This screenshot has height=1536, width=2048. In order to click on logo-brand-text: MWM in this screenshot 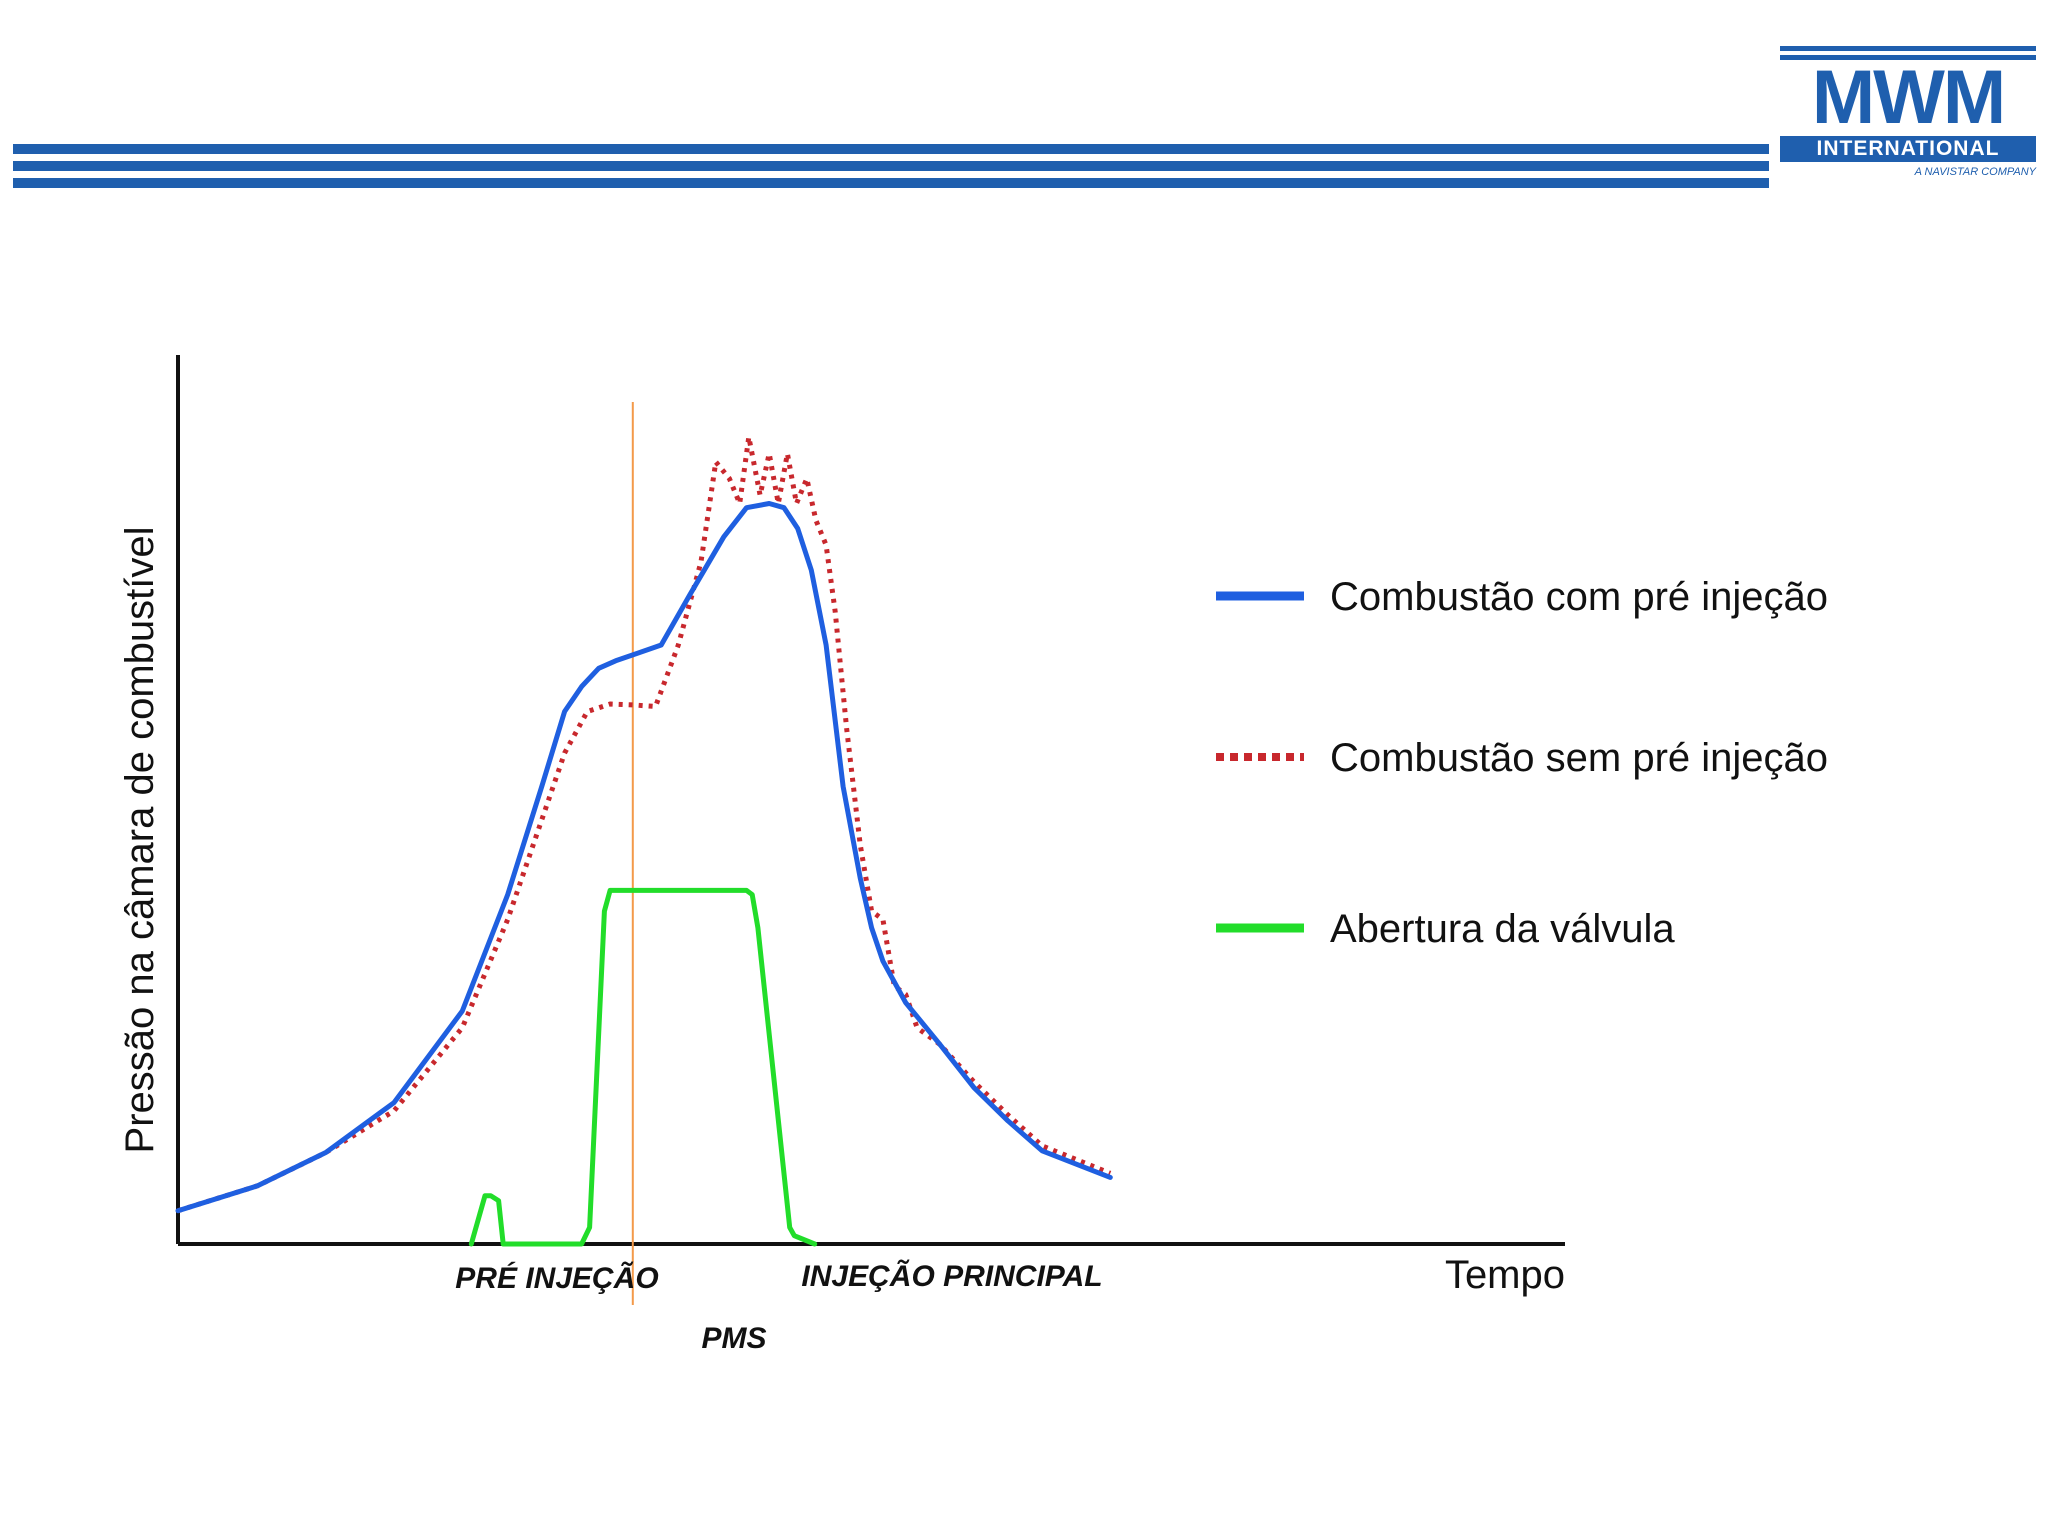, I will do `click(1908, 97)`.